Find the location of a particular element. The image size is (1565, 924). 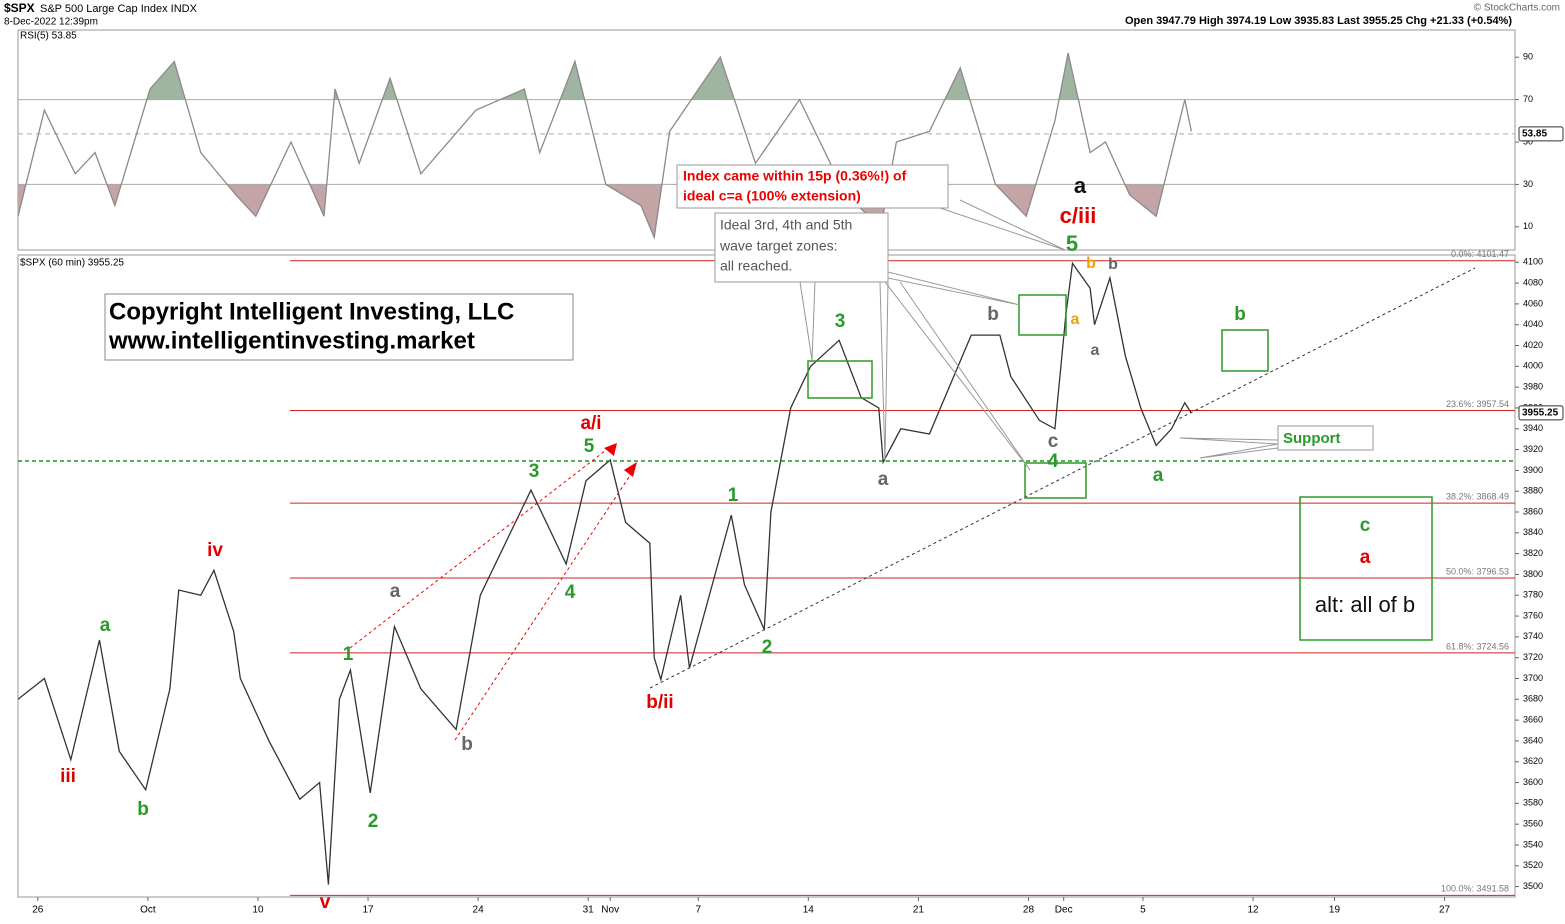

x-tick-label: 26 is located at coordinates (38, 910).